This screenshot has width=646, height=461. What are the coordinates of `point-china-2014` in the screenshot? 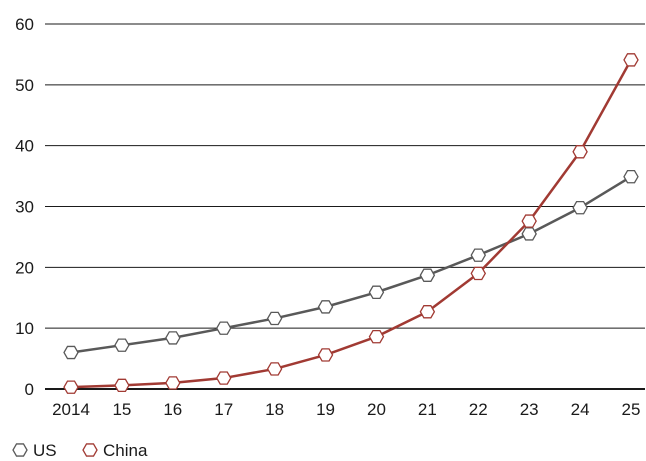 It's located at (71, 387).